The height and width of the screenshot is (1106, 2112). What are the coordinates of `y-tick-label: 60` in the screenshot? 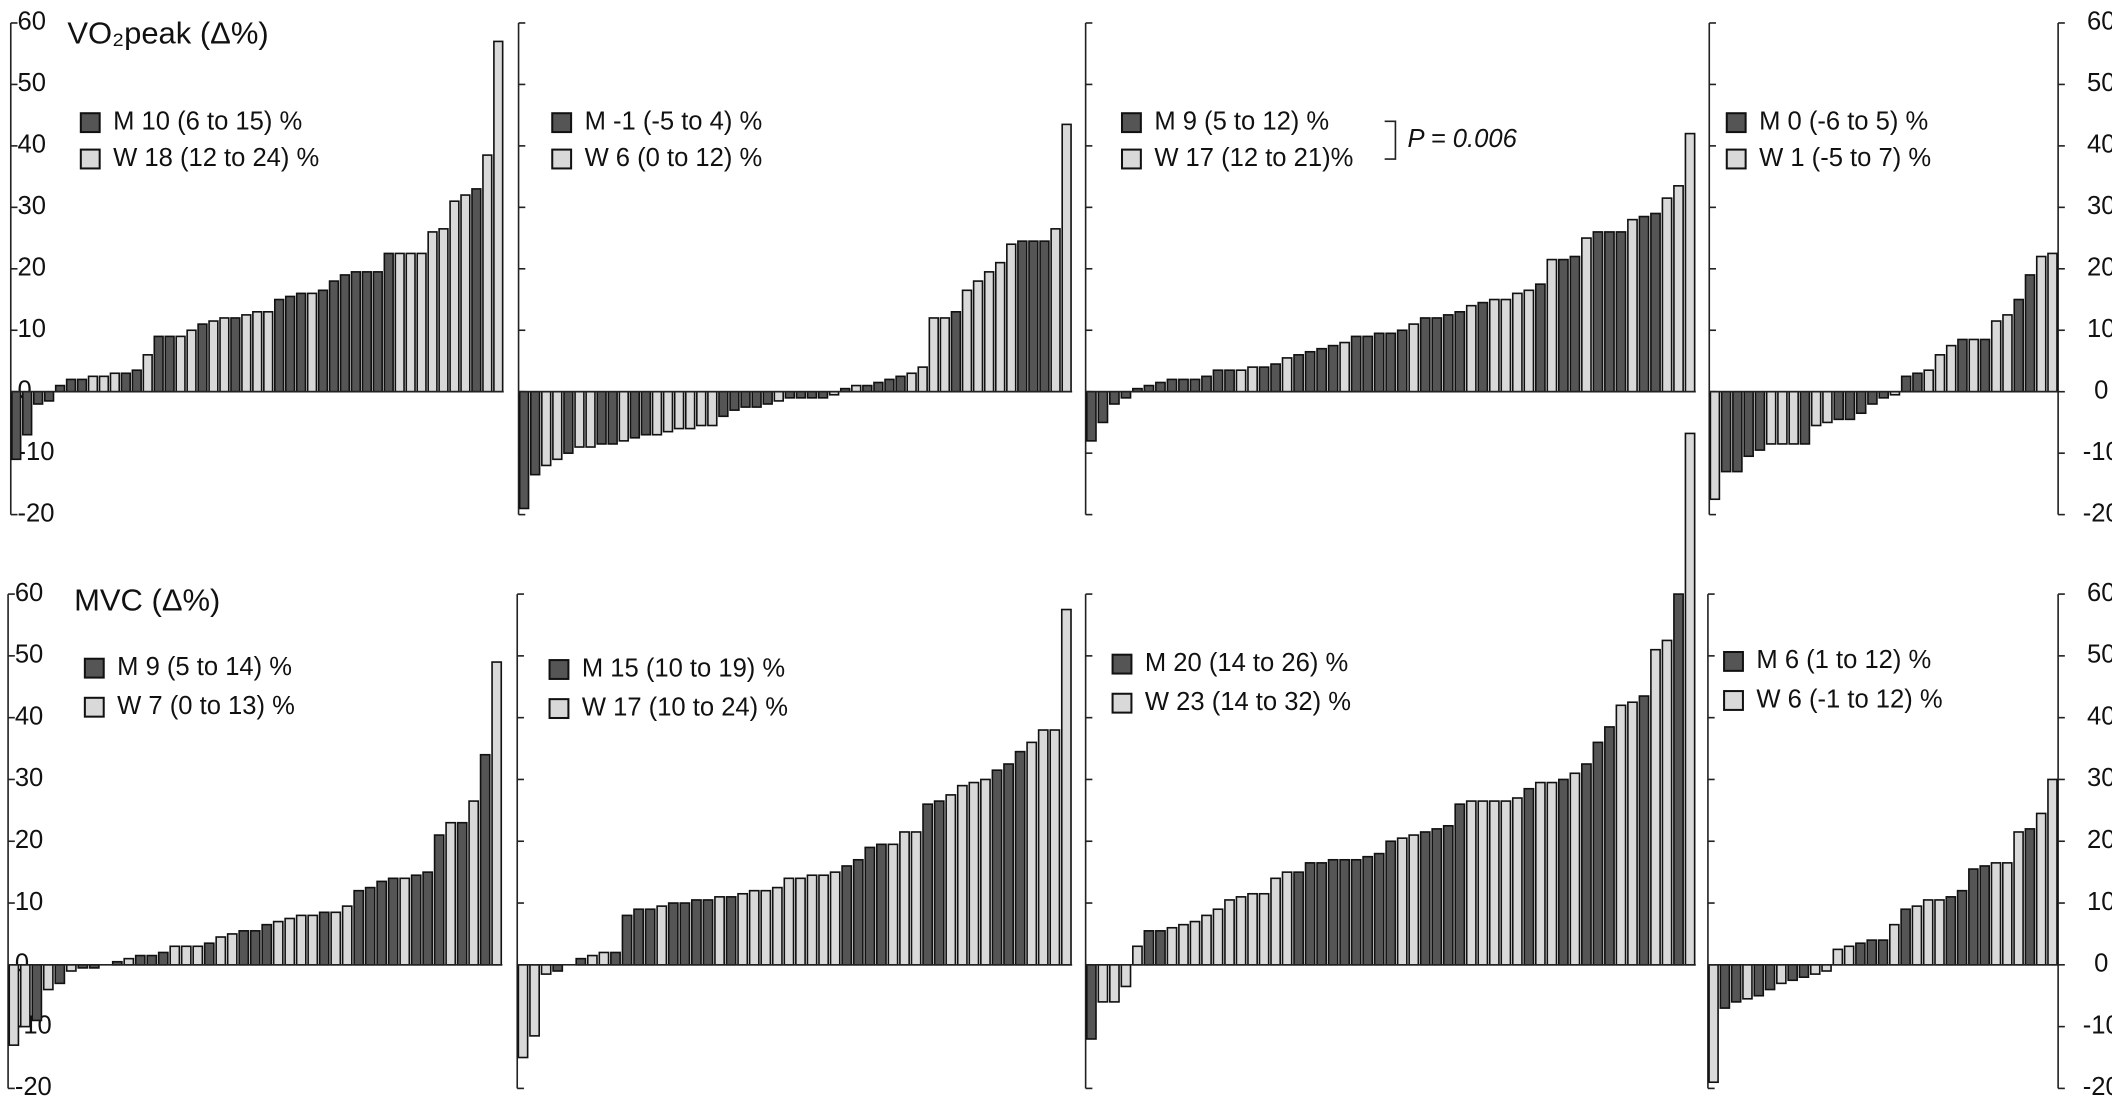 It's located at (2099, 22).